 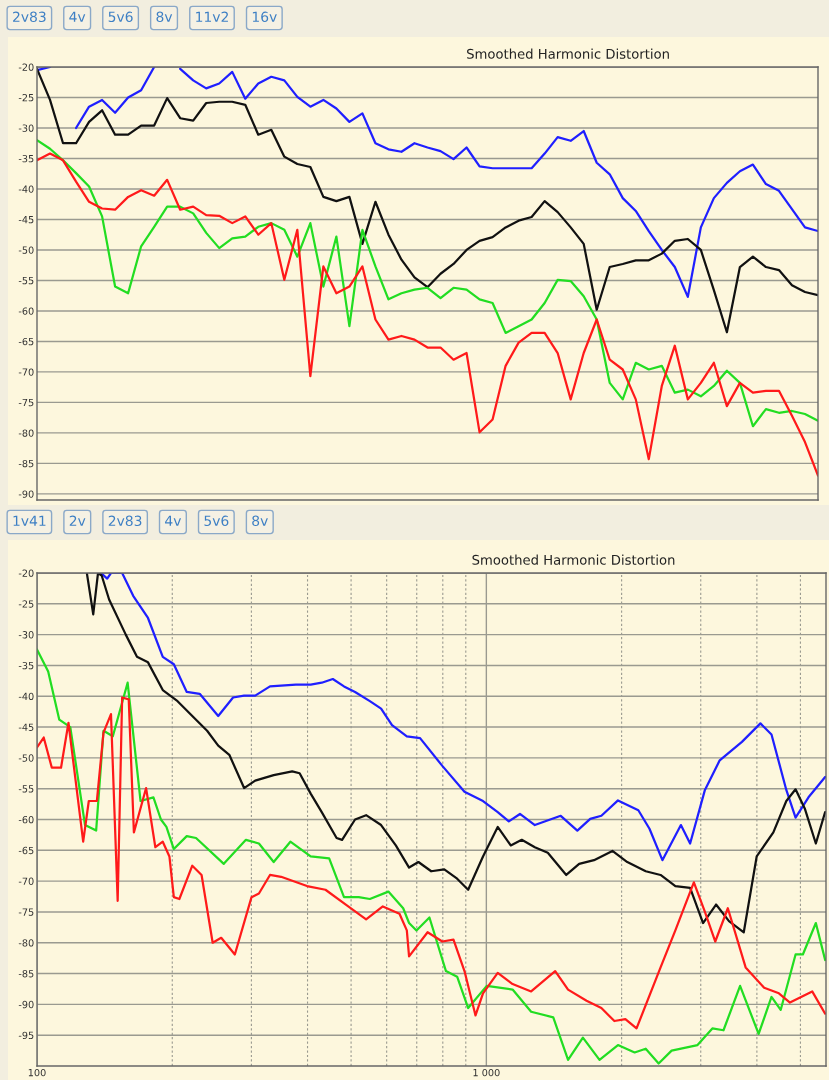 What do you see at coordinates (37, 1072) in the screenshot?
I see `x-tick-label: 100` at bounding box center [37, 1072].